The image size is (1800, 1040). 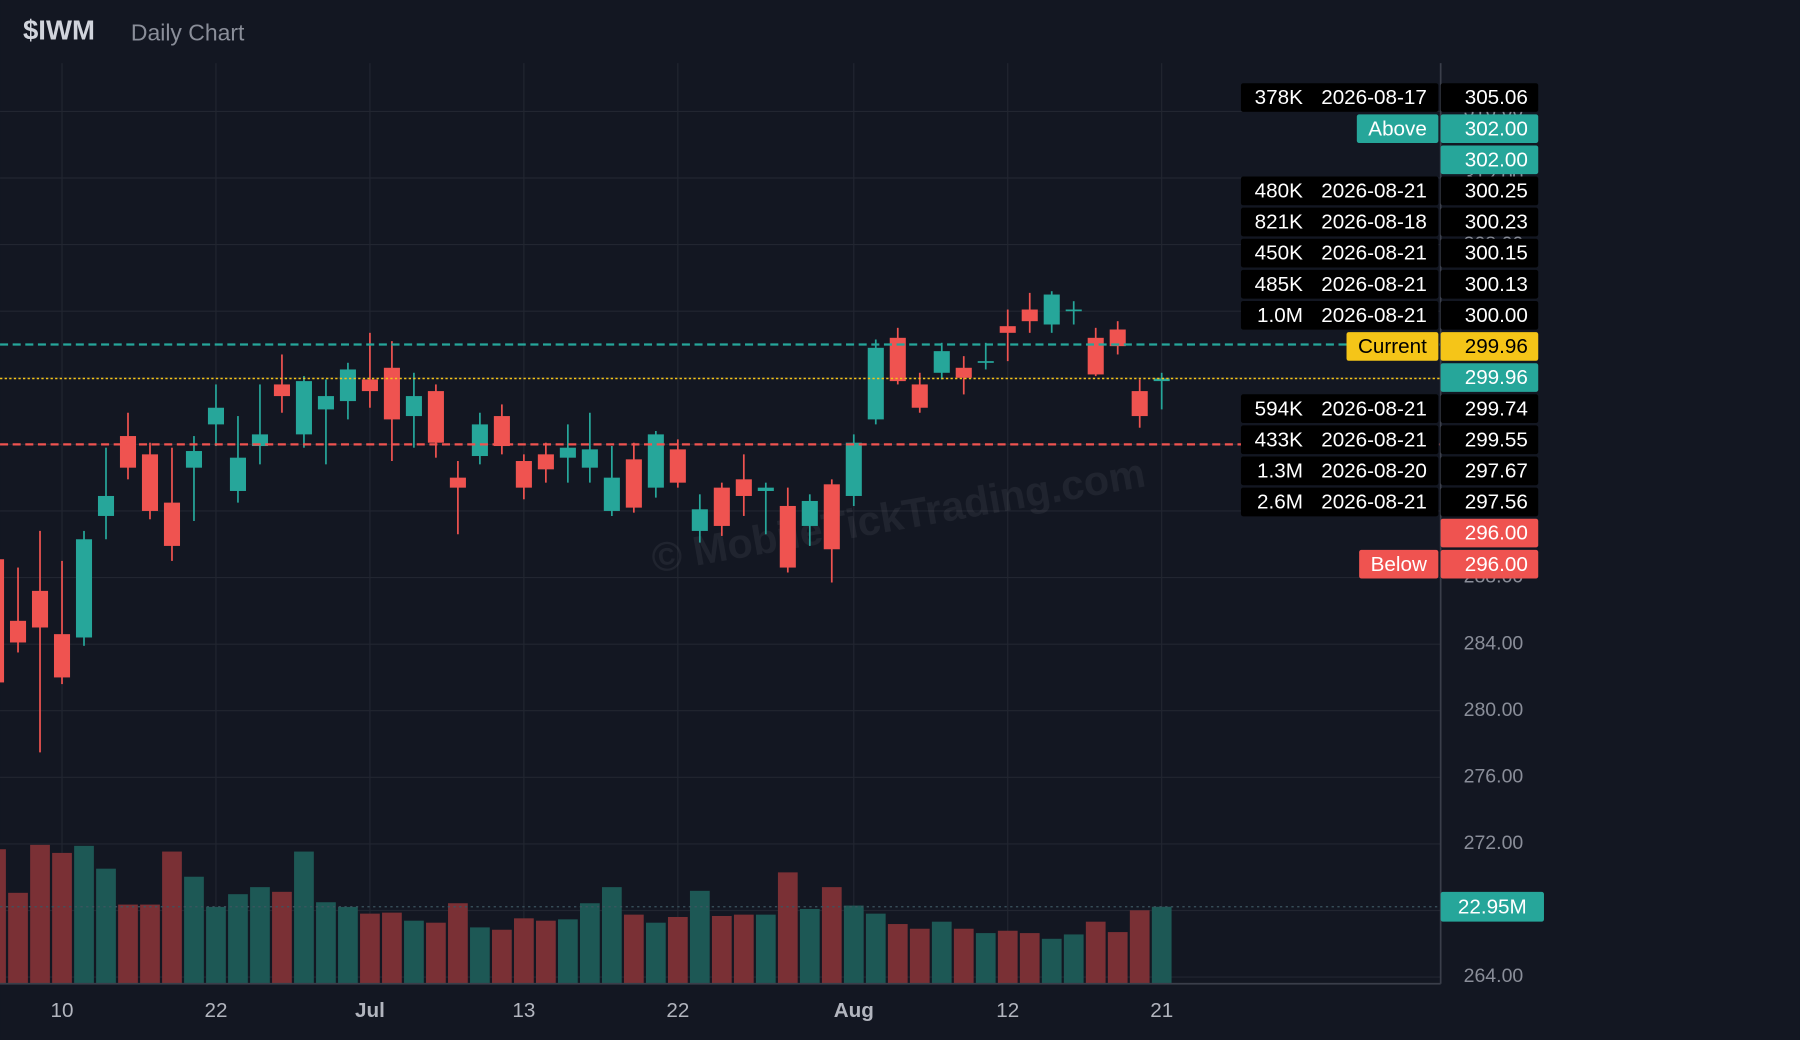 I want to click on price-tag-label: 302.00, so click(x=1496, y=159).